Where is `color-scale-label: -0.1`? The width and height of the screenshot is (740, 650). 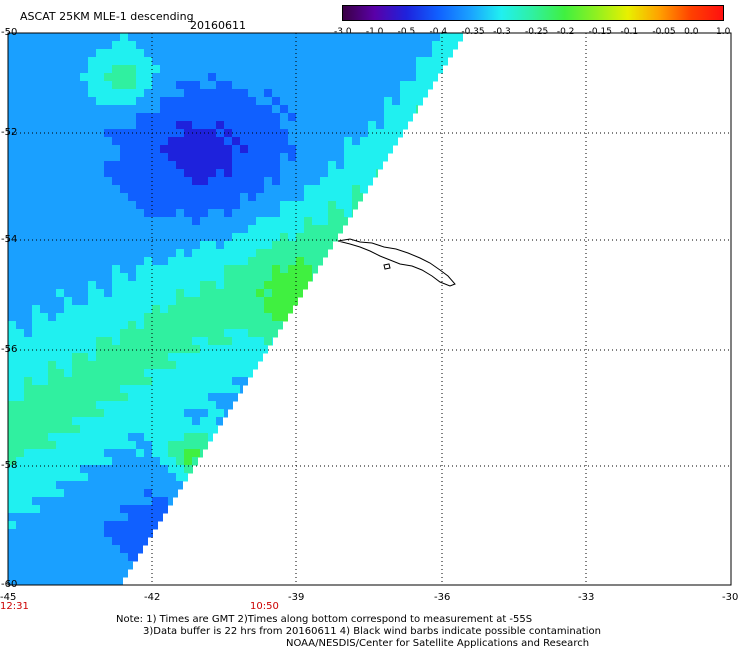
color-scale-label: -0.1 is located at coordinates (629, 32).